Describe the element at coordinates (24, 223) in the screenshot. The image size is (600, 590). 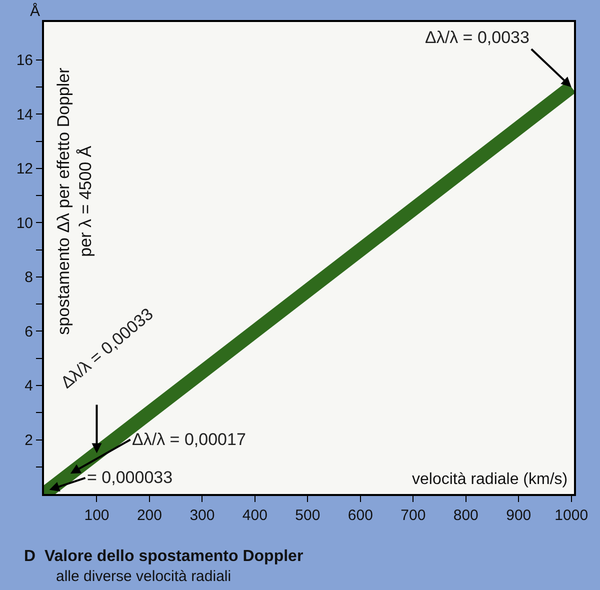
I see `y-tick-label: 10` at that location.